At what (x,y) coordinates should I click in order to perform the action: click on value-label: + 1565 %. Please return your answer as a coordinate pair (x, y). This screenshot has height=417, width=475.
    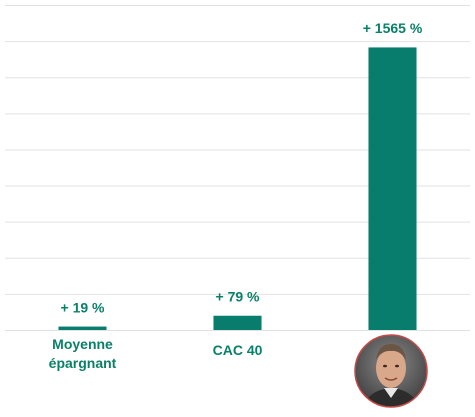
    Looking at the image, I should click on (393, 28).